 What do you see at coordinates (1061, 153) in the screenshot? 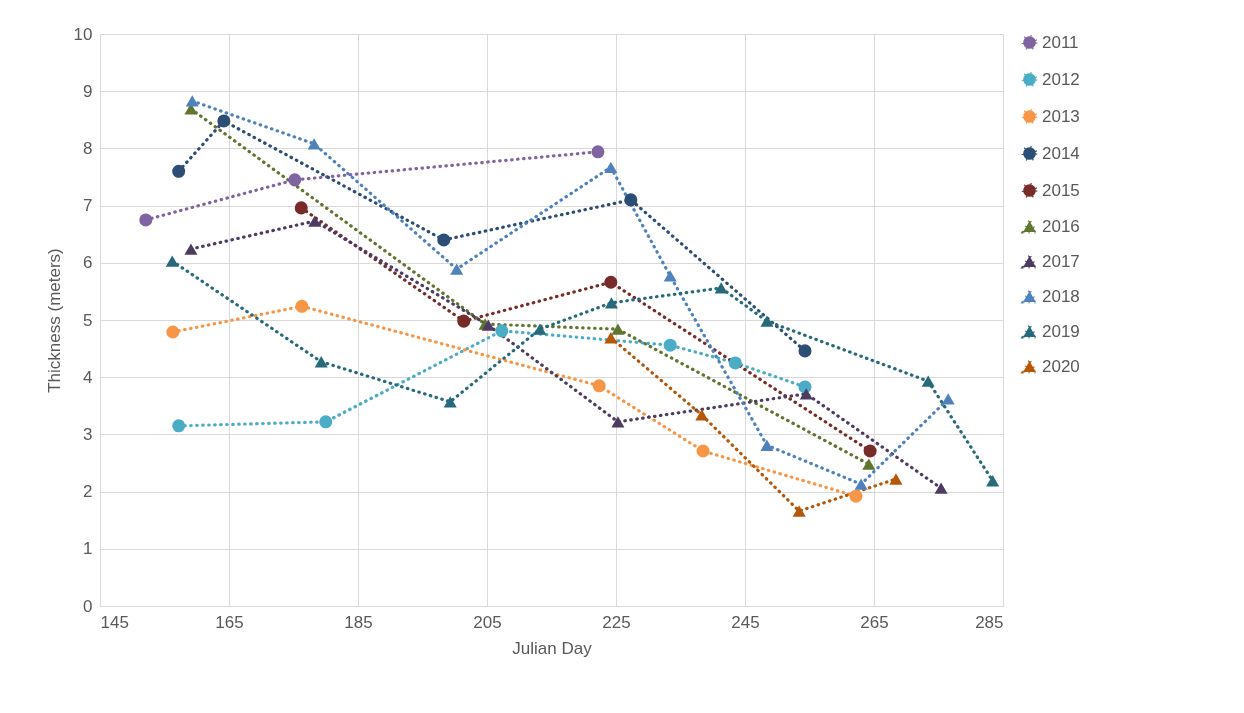
I see `legend-label: 2014` at bounding box center [1061, 153].